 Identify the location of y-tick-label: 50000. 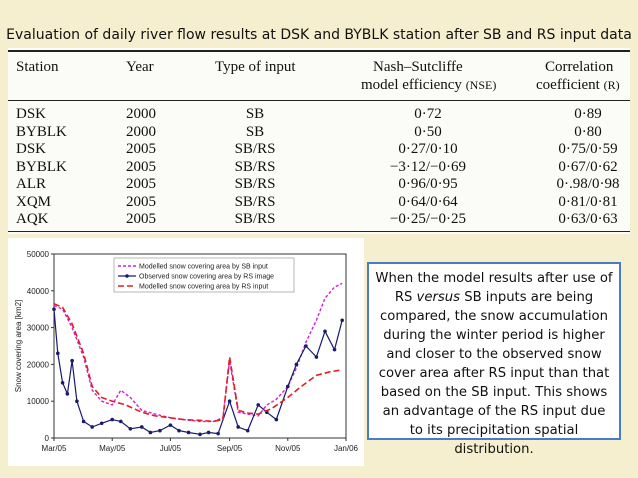
(38, 254).